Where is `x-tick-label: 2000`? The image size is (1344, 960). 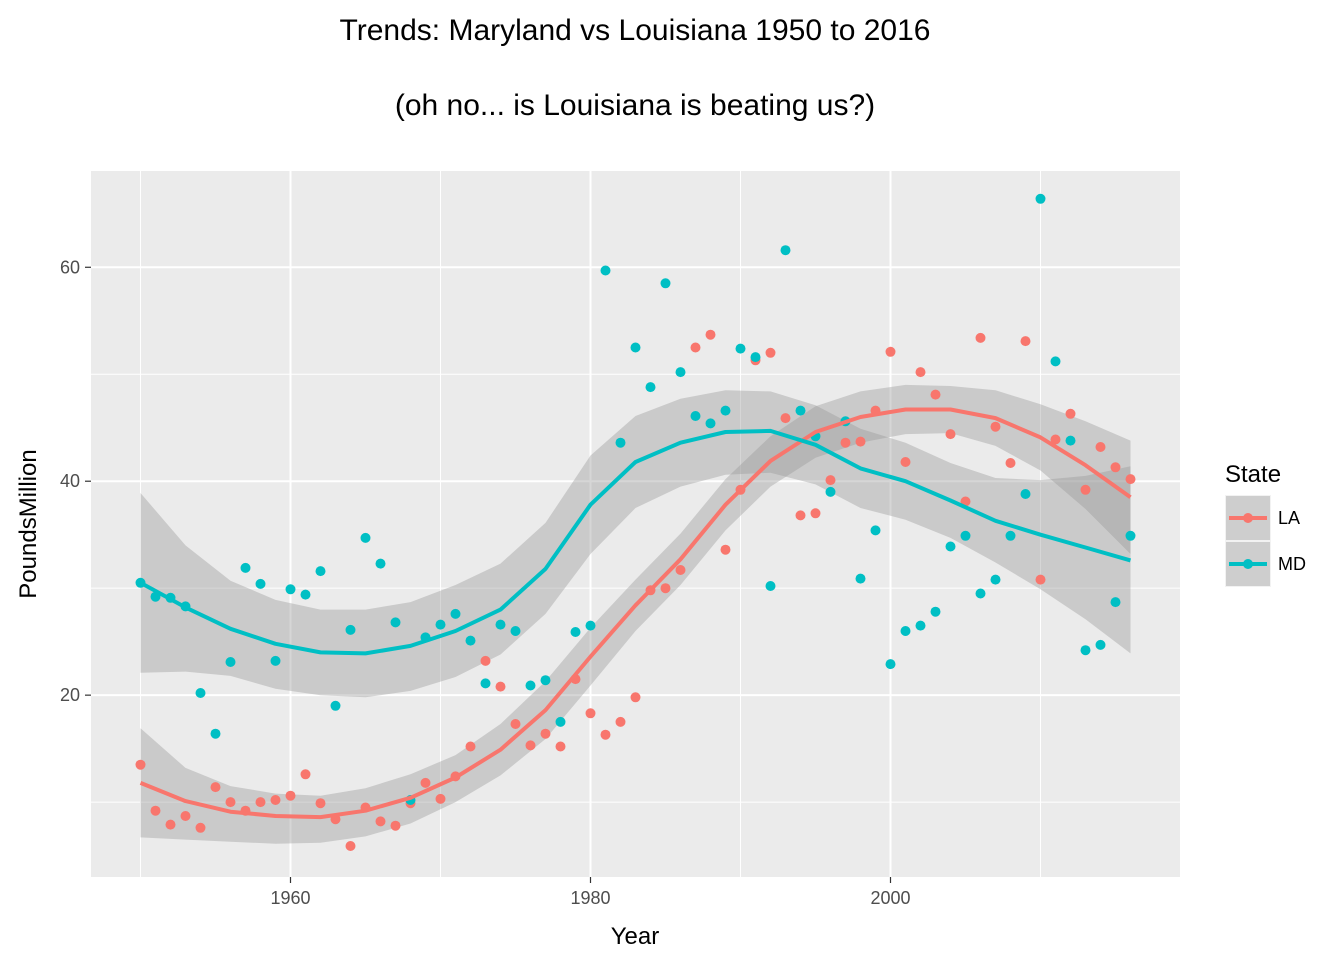
x-tick-label: 2000 is located at coordinates (890, 898).